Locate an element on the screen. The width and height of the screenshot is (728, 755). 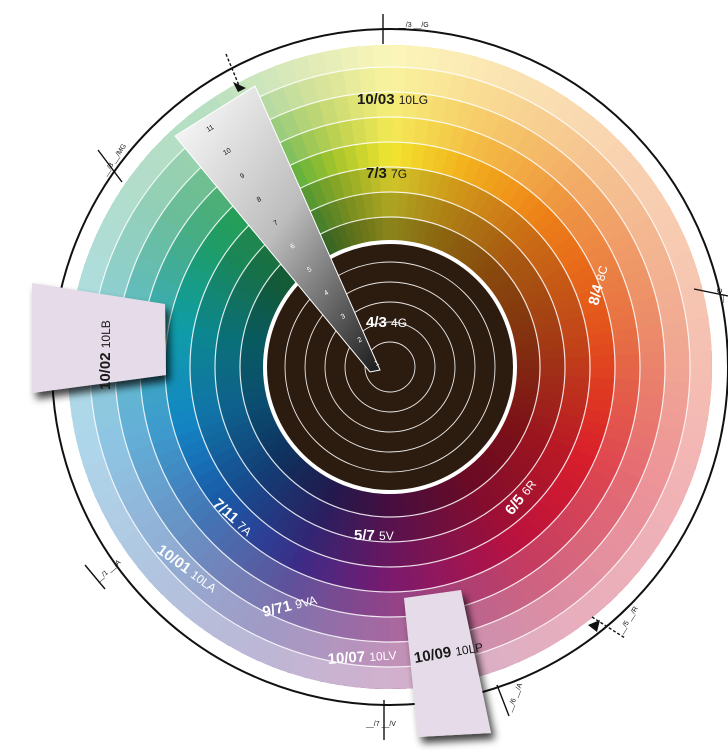
center-inner-rings is located at coordinates (390, 367).